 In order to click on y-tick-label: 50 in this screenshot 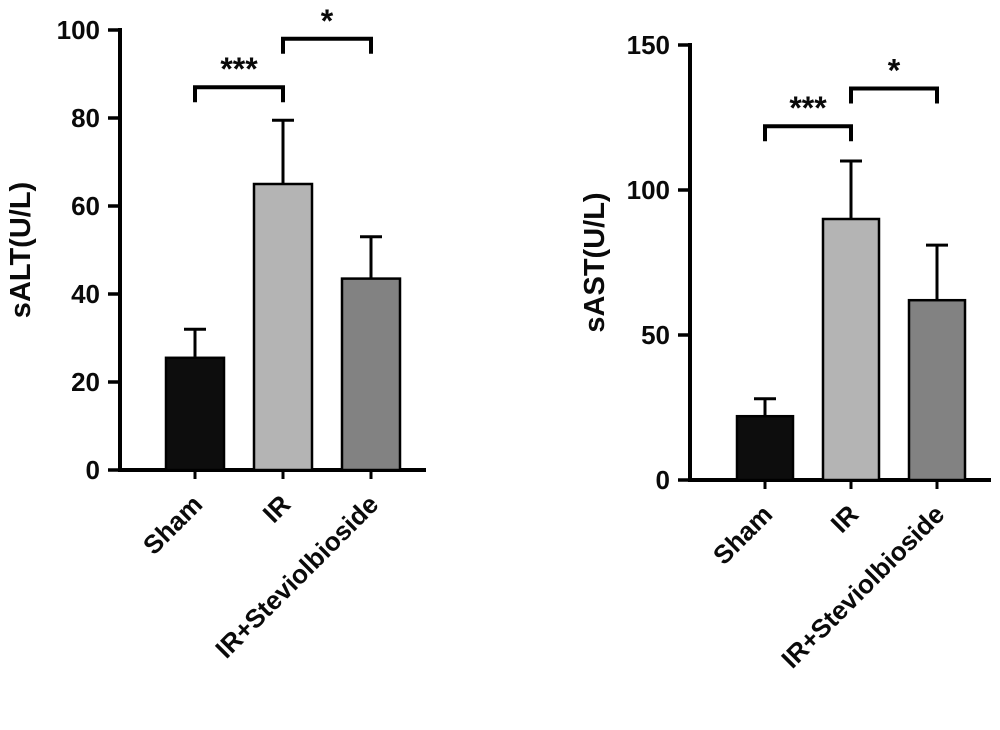, I will do `click(655, 335)`.